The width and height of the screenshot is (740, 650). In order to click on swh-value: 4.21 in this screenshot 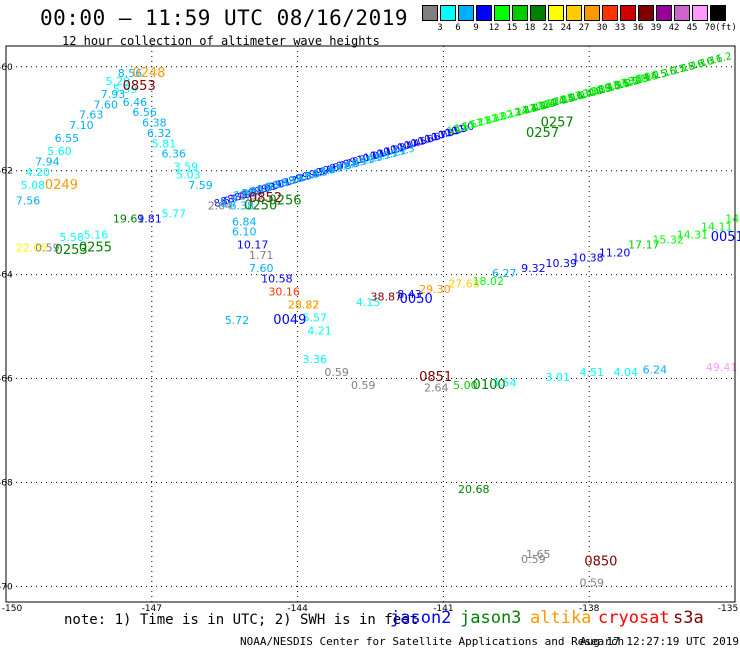, I will do `click(319, 330)`.